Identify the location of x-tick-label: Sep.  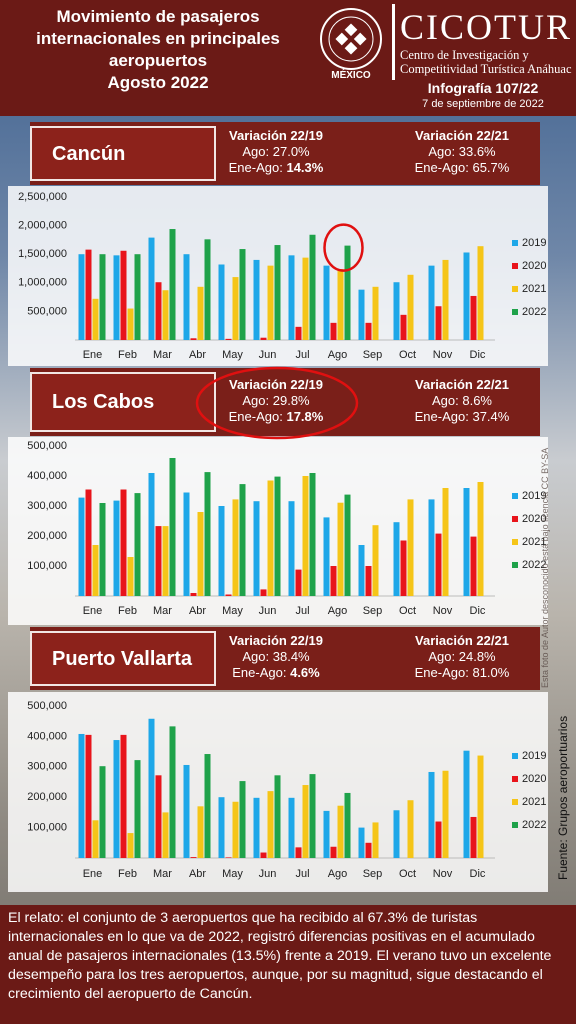
(373, 611).